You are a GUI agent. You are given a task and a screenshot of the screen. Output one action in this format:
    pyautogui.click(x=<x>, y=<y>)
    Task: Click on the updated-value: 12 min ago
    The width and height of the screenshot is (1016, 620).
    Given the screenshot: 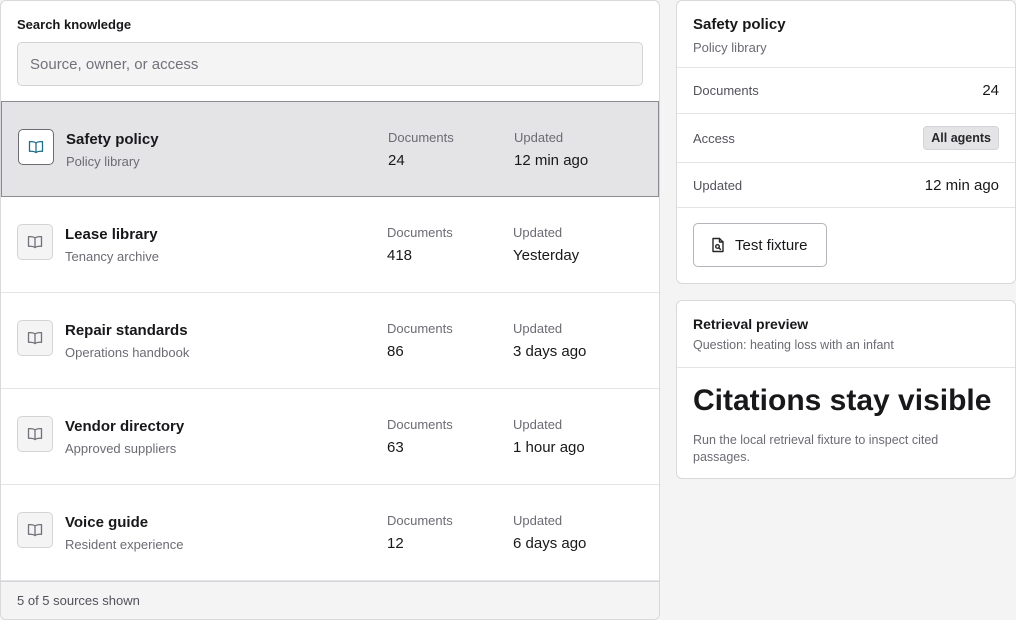 What is the action you would take?
    pyautogui.click(x=551, y=160)
    